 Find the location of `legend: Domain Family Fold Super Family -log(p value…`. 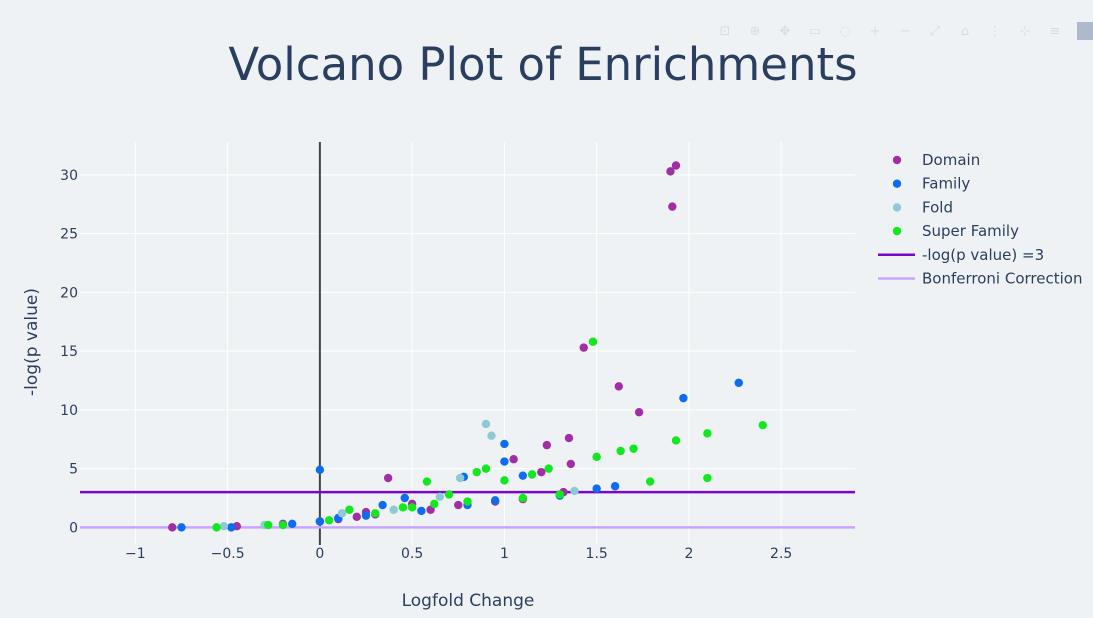

legend: Domain Family Fold Super Family -log(p value… is located at coordinates (980, 219).